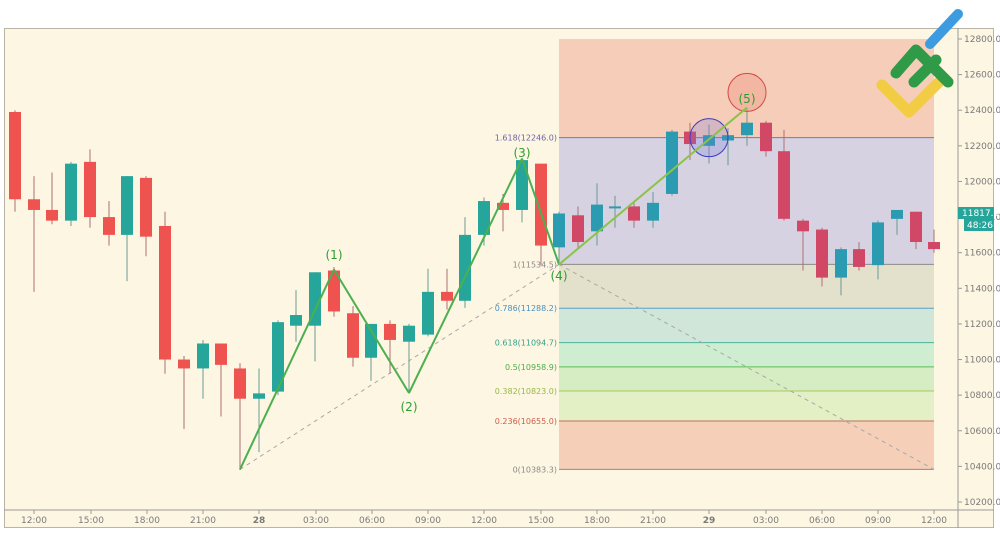  Describe the element at coordinates (982, 361) in the screenshot. I see `price-tick-label: 11000.0` at that location.